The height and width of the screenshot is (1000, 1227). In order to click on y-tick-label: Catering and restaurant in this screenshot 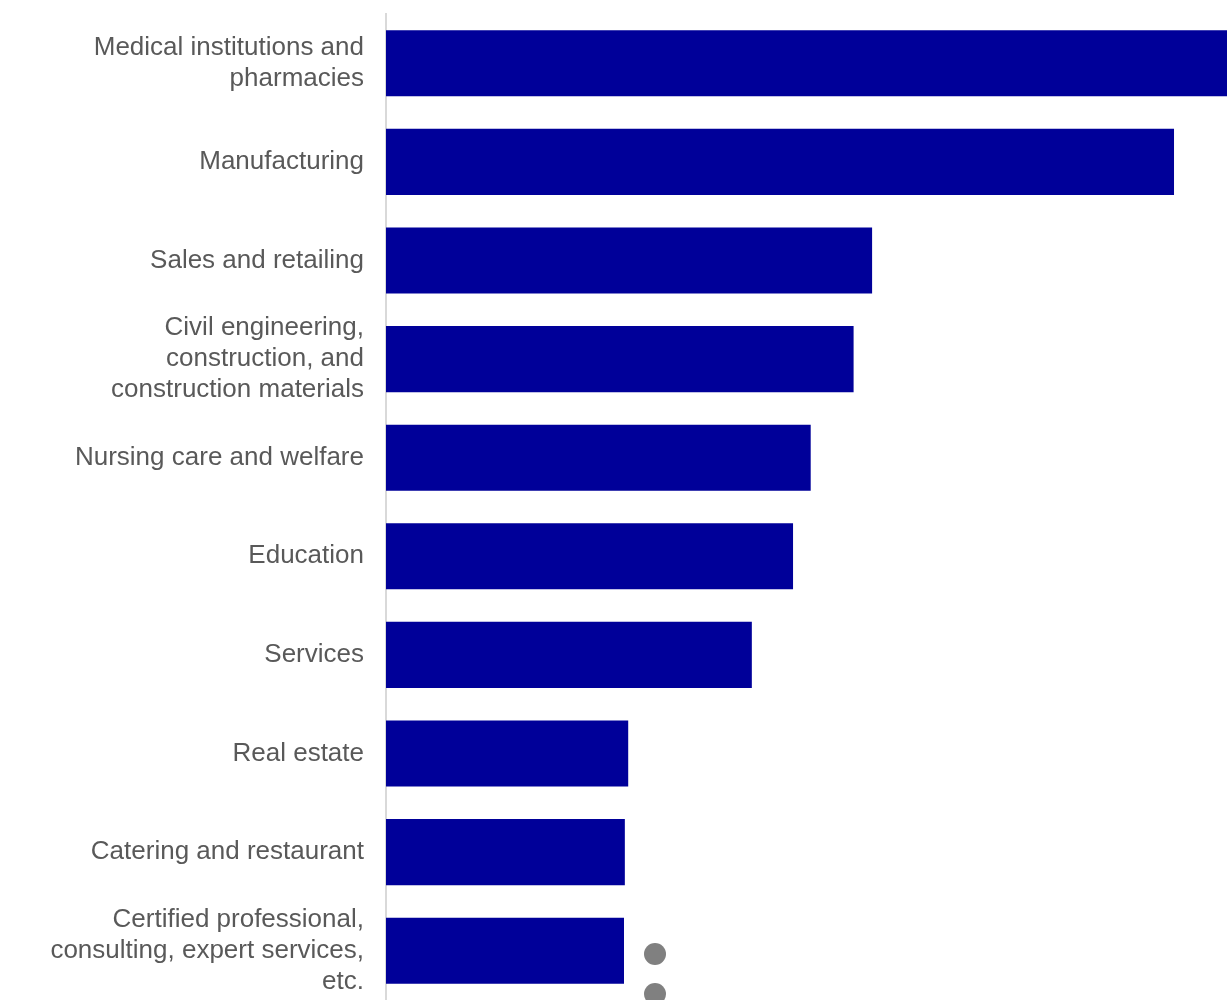, I will do `click(227, 850)`.